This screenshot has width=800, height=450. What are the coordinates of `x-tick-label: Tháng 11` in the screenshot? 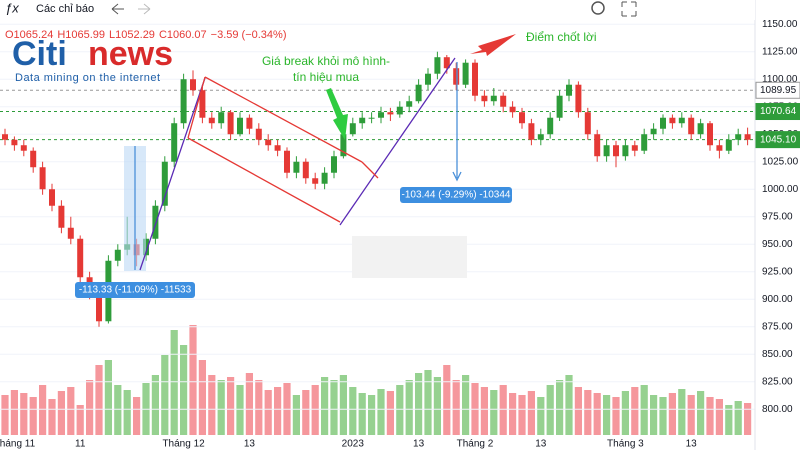 It's located at (18, 444).